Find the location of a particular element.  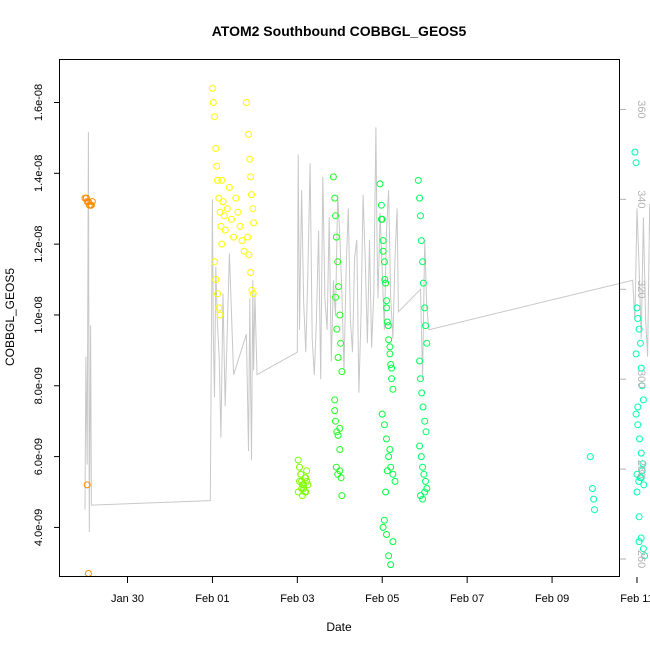

x-axis-label: Date is located at coordinates (339, 627).